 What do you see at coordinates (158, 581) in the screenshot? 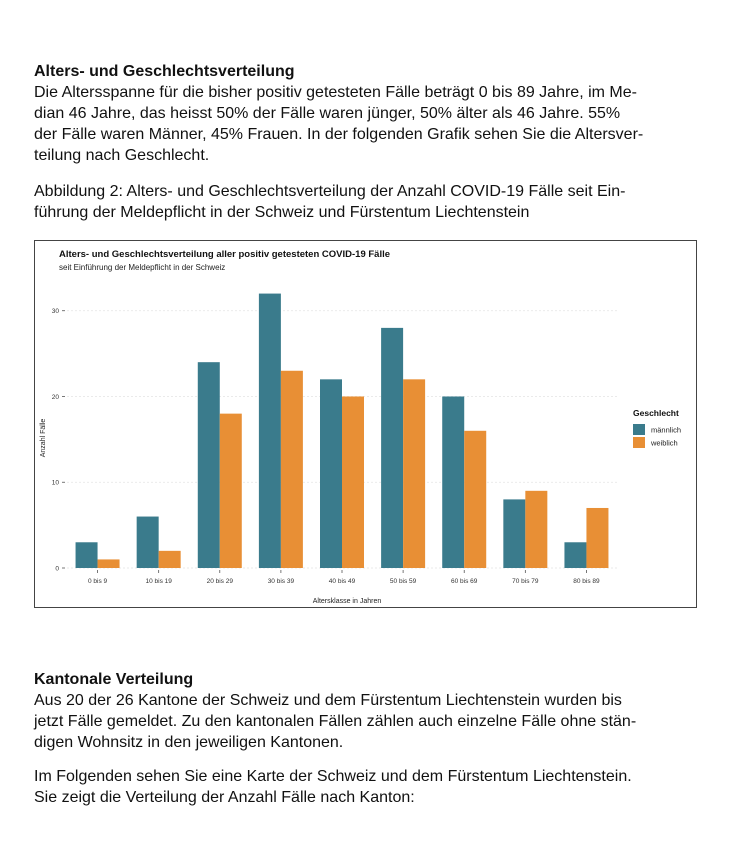
I see `x-tick-label: 10 bis 19` at bounding box center [158, 581].